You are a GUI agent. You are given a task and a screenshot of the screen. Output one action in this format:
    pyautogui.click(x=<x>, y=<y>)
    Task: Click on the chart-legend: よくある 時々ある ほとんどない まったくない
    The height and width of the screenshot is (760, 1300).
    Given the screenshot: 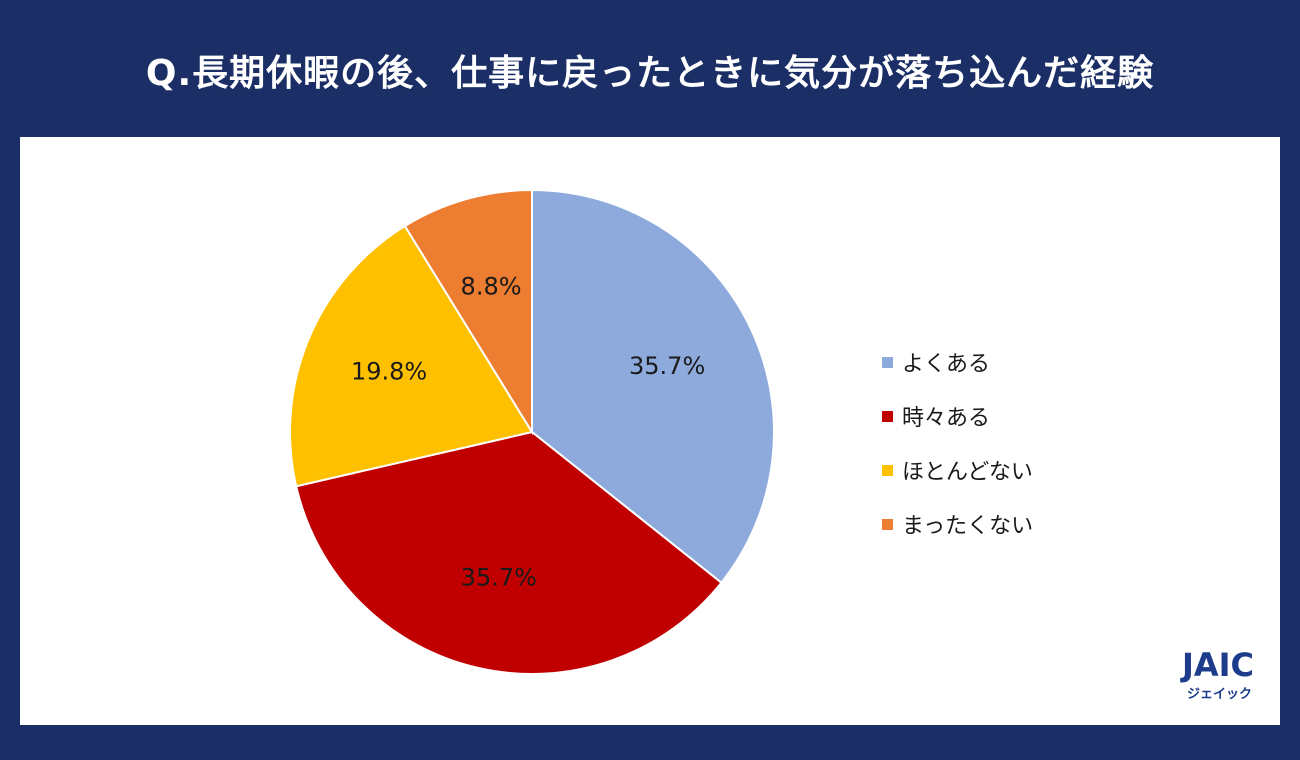 What is the action you would take?
    pyautogui.click(x=957, y=443)
    